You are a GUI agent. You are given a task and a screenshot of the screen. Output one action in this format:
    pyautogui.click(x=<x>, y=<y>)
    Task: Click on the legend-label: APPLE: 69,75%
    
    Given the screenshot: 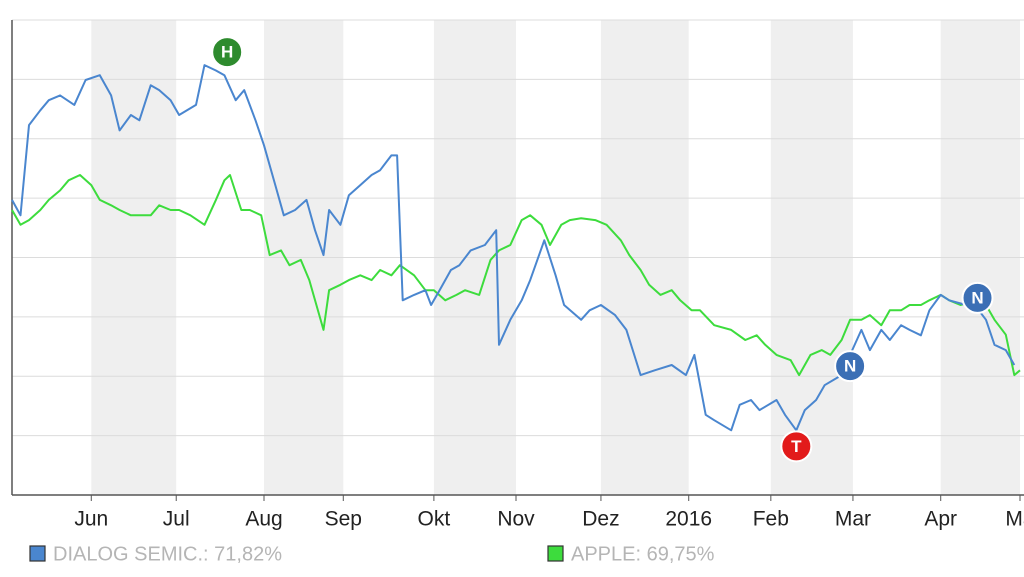 What is the action you would take?
    pyautogui.click(x=643, y=554)
    